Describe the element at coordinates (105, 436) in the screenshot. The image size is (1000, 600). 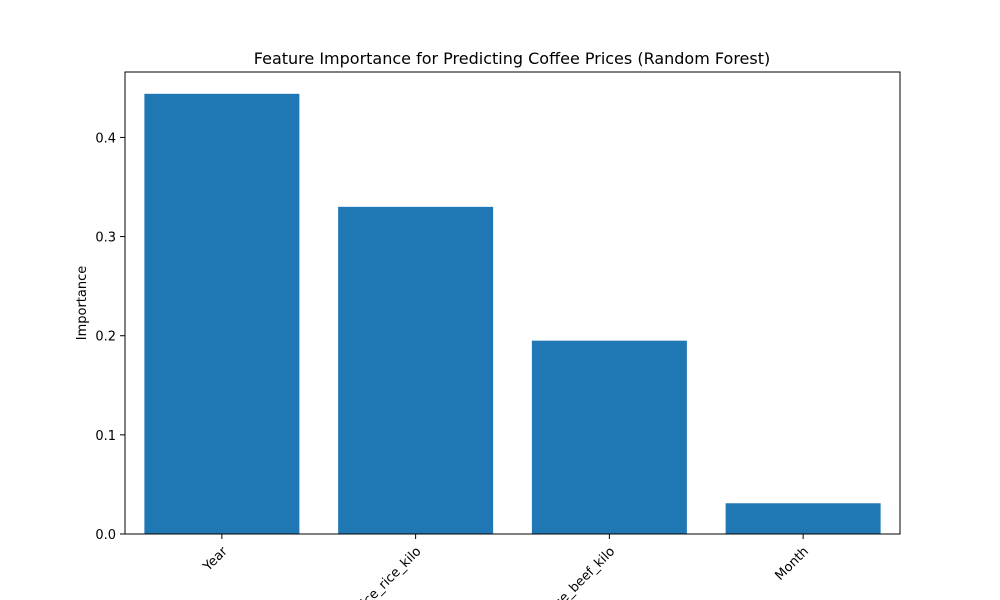
I see `y-tick-label: 0.1` at that location.